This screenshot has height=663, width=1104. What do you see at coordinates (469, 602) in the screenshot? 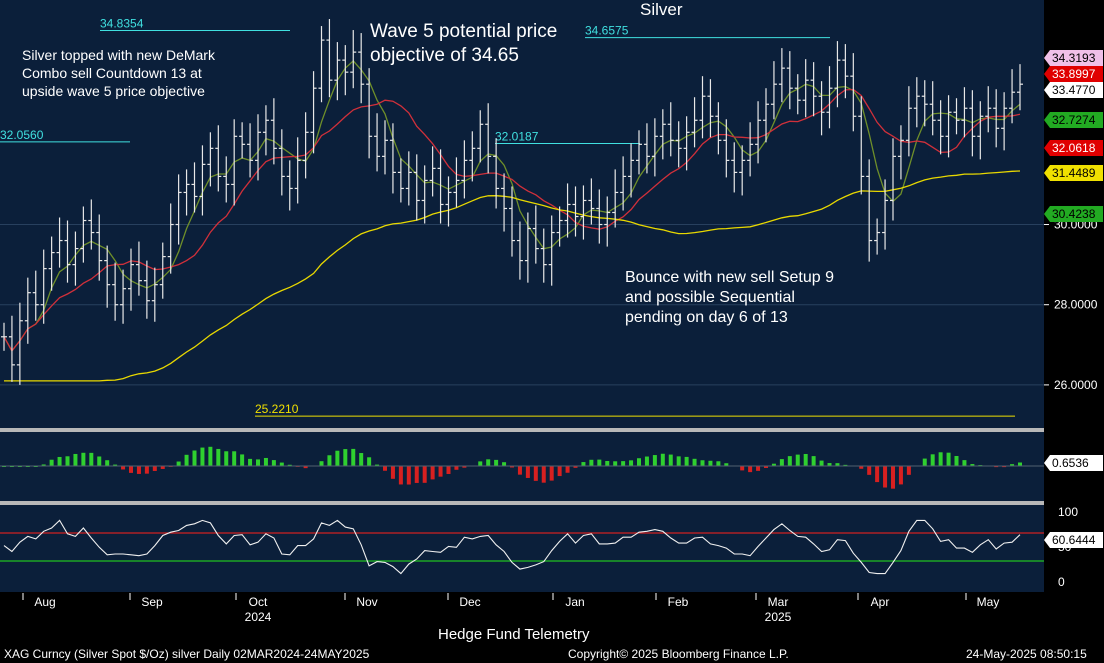
I see `month-label: Dec` at bounding box center [469, 602].